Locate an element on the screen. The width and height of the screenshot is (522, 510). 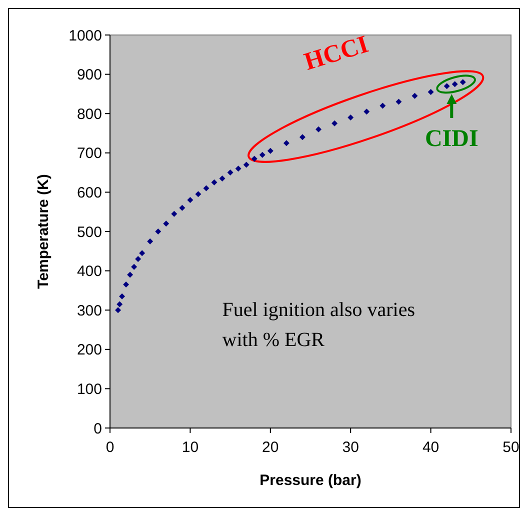
y-tick-label: 300 is located at coordinates (89, 311).